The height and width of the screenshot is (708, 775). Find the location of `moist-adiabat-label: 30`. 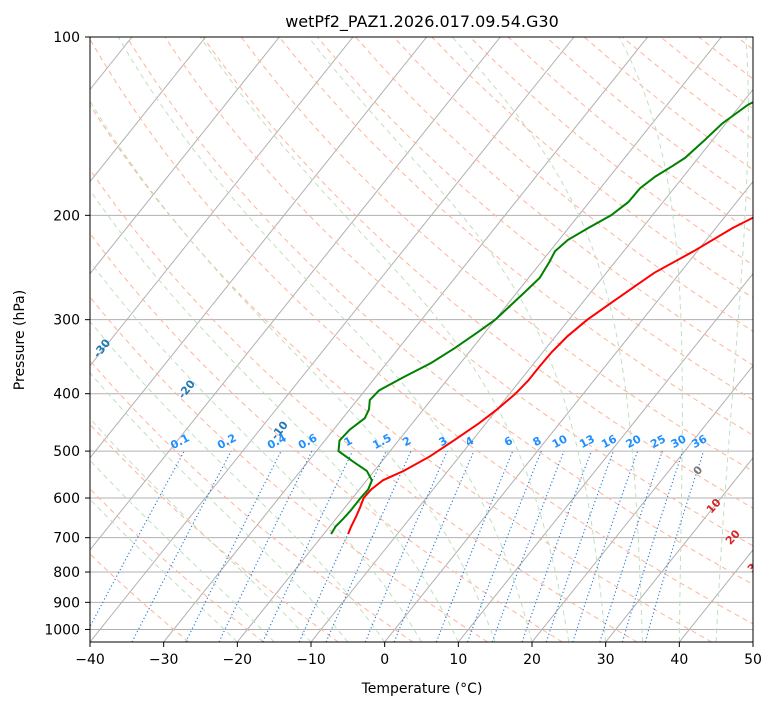

moist-adiabat-label: 30 is located at coordinates (755, 565).